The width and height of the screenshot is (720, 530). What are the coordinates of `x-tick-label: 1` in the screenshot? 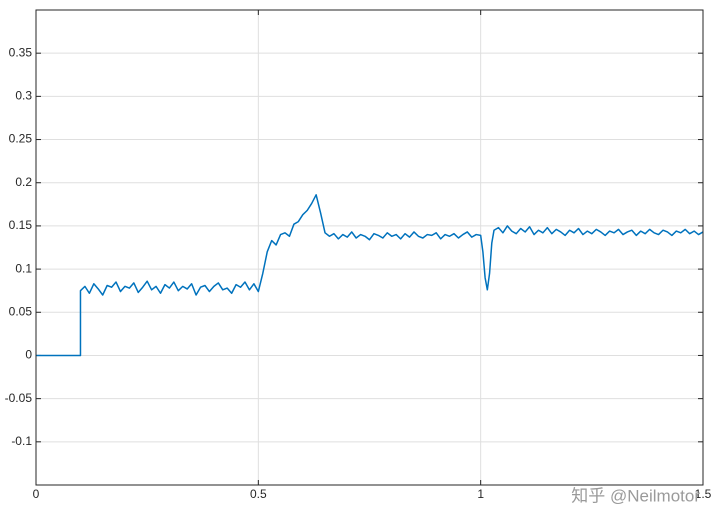 It's located at (480, 494).